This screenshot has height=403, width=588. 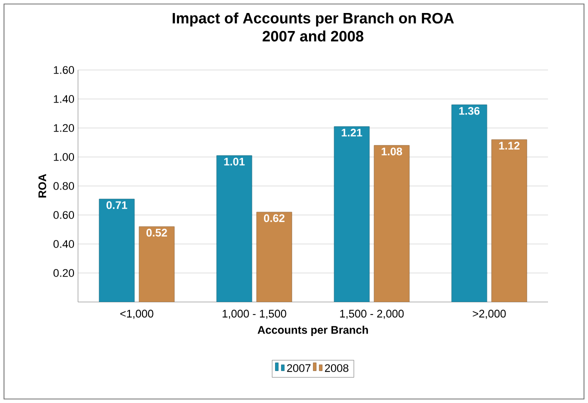 What do you see at coordinates (313, 19) in the screenshot?
I see `chart-title: Impact of Accounts per Branch on ROA` at bounding box center [313, 19].